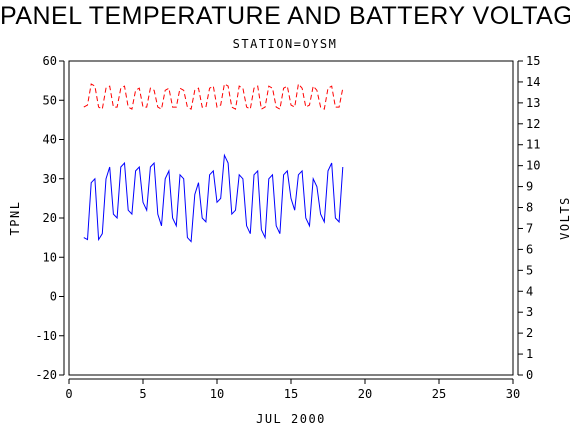 This screenshot has height=430, width=570. What do you see at coordinates (529, 291) in the screenshot?
I see `y-right-tick-label: 4` at bounding box center [529, 291].